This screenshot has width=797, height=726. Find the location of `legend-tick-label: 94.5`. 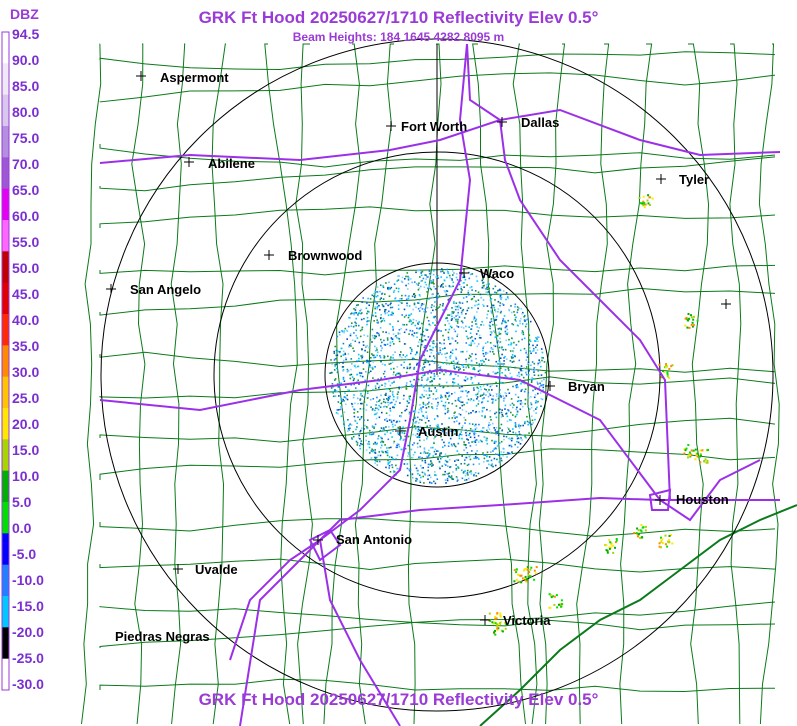

legend-tick-label: 94.5 is located at coordinates (26, 34).